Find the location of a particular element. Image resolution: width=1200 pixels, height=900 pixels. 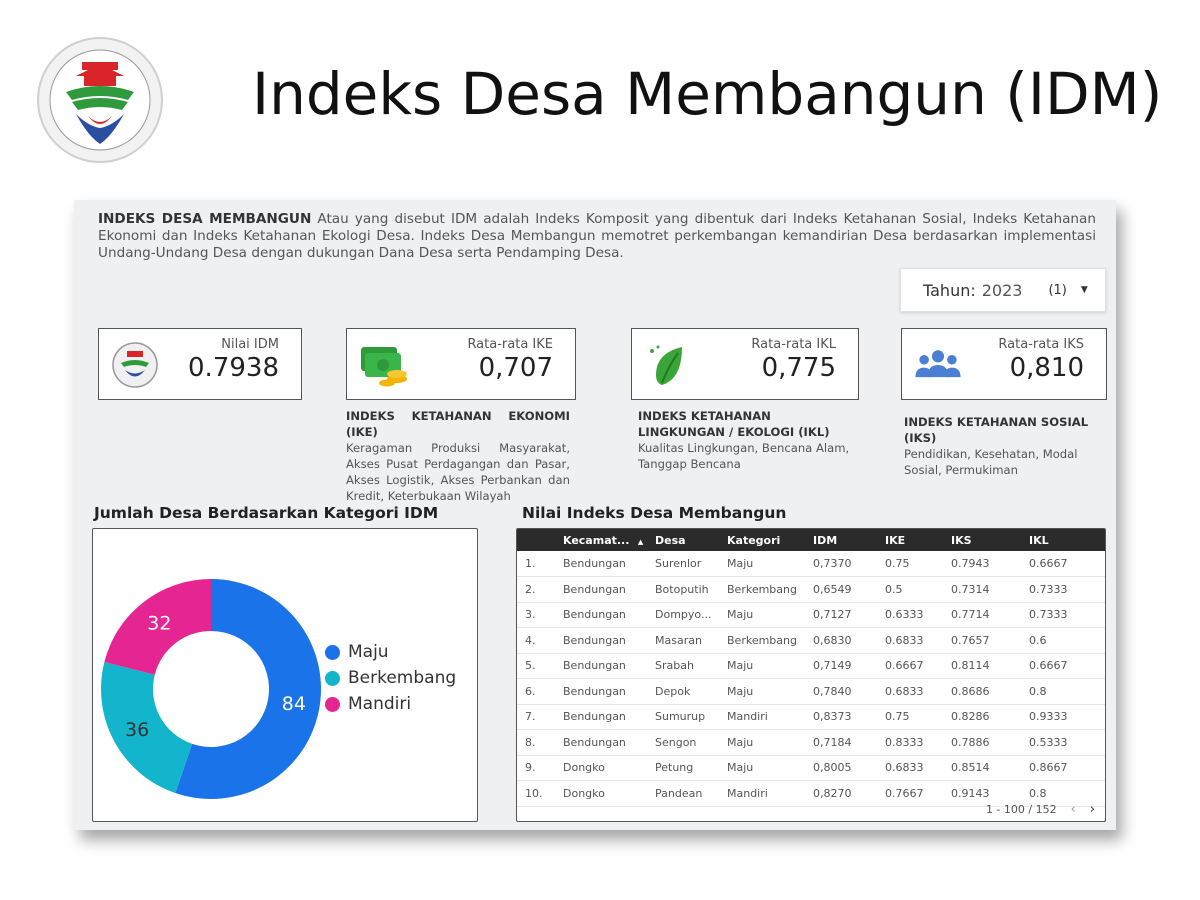

table-cell: Dongko is located at coordinates (601, 793).